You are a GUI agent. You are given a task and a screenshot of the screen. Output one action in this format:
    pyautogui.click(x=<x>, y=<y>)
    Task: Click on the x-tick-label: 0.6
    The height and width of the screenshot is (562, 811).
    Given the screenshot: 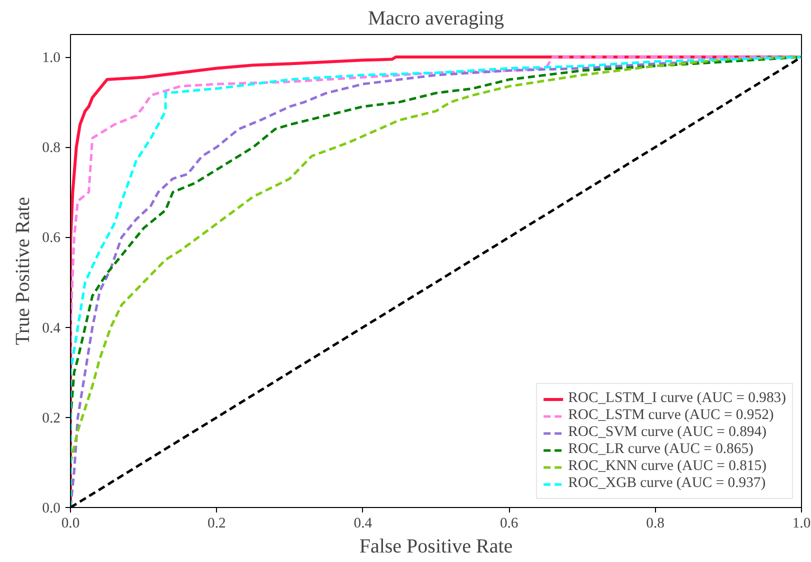 What is the action you would take?
    pyautogui.click(x=509, y=524)
    